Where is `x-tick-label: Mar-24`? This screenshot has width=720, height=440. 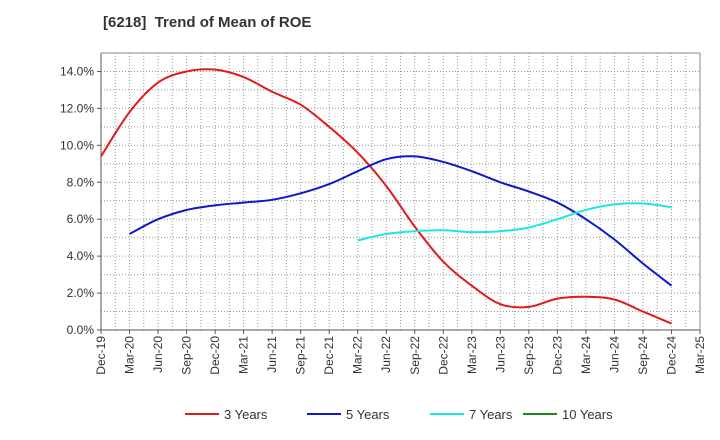 x-tick-label: Mar-24 is located at coordinates (586, 355).